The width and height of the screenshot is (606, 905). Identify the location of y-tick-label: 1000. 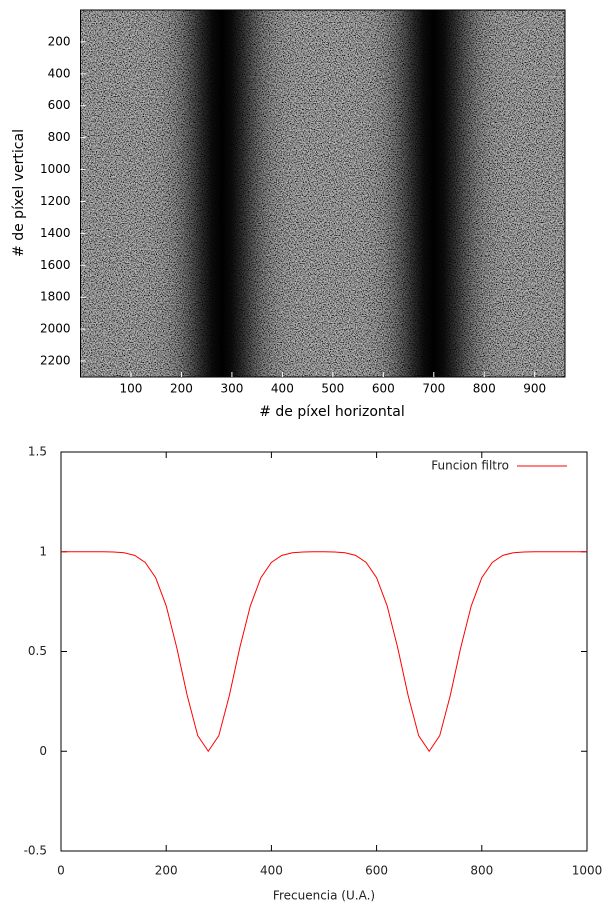
(55, 169).